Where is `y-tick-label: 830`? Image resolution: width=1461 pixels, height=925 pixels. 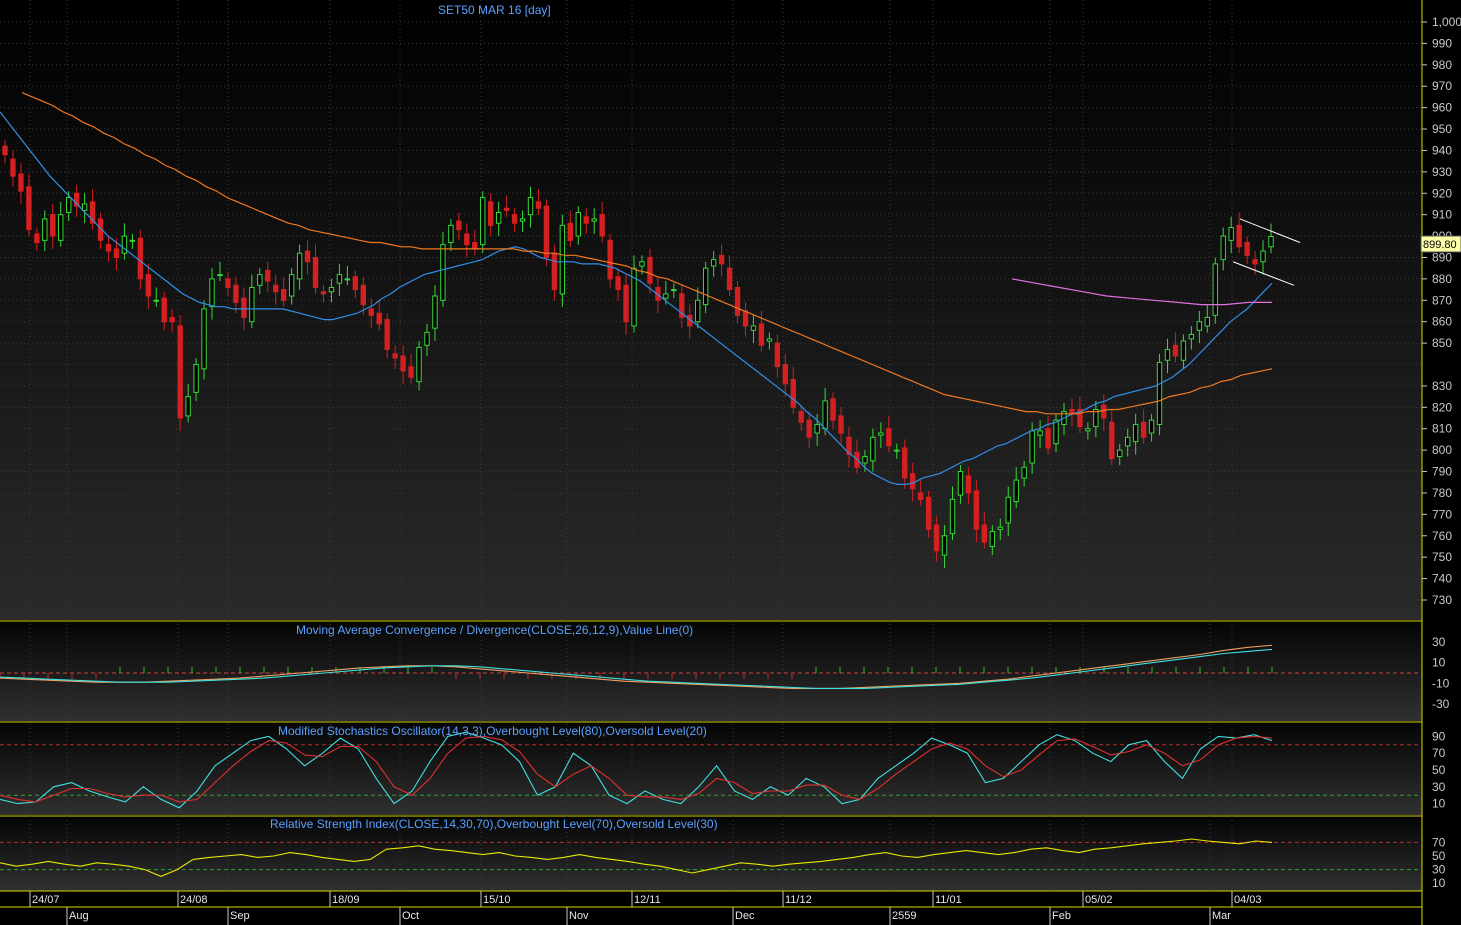 y-tick-label: 830 is located at coordinates (1442, 386).